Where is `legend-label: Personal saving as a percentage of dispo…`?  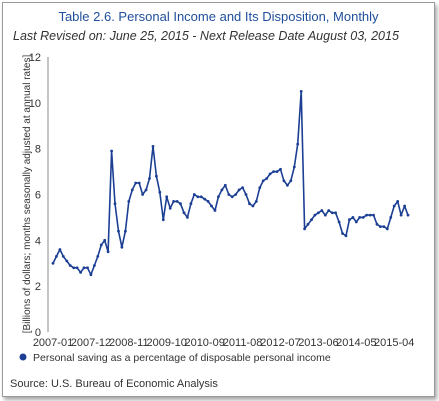 legend-label: Personal saving as a percentage of dispo… is located at coordinates (182, 358).